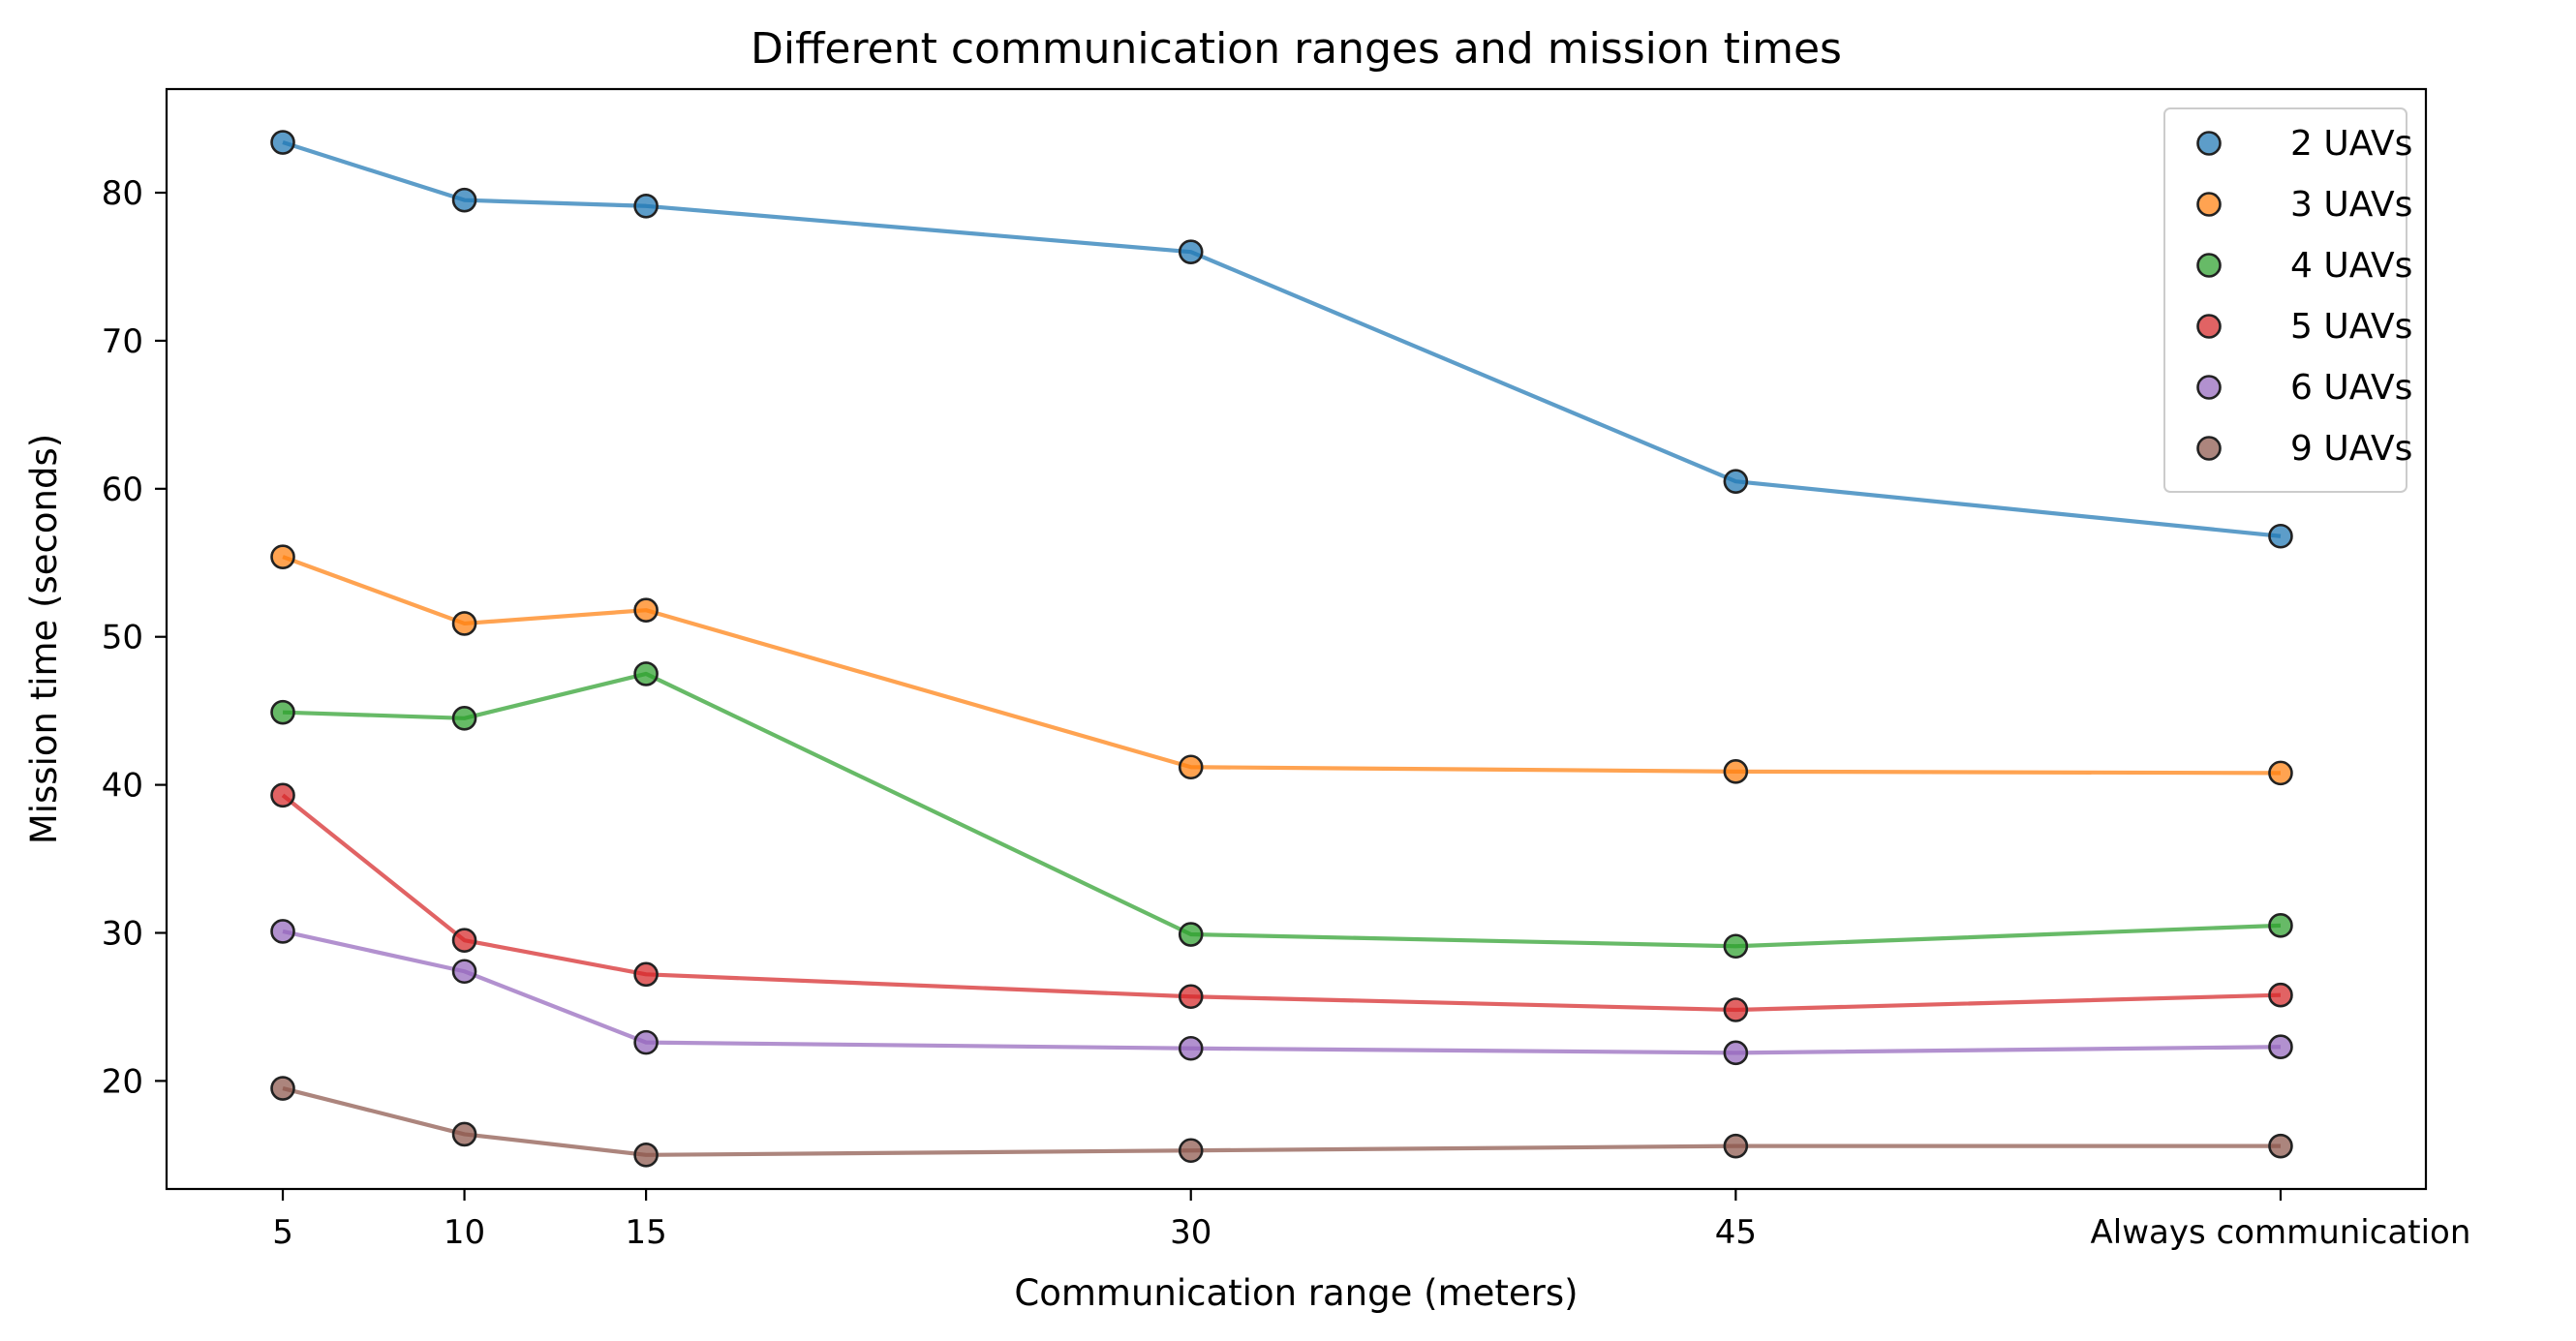 This screenshot has height=1341, width=2576. I want to click on data-point-s2-p2, so click(464, 623).